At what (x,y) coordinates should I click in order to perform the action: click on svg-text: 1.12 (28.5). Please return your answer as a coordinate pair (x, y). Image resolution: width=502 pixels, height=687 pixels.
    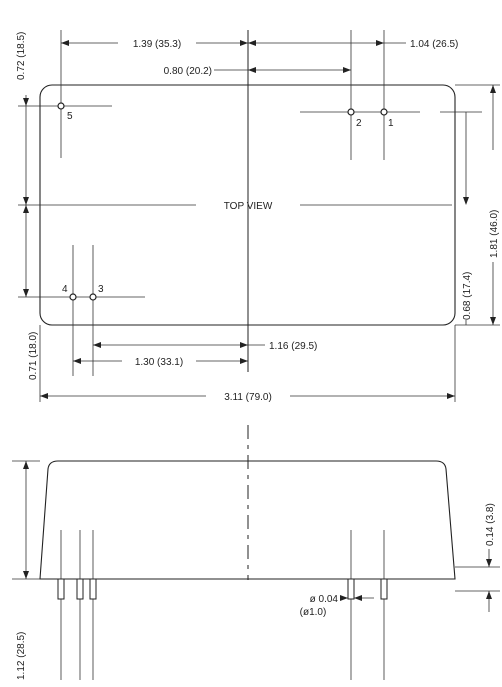
    Looking at the image, I should click on (21, 656).